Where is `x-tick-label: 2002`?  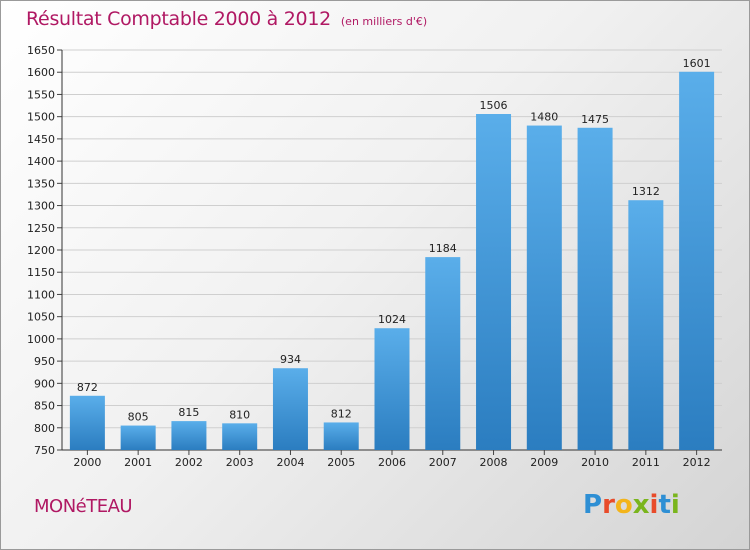 x-tick-label: 2002 is located at coordinates (189, 462).